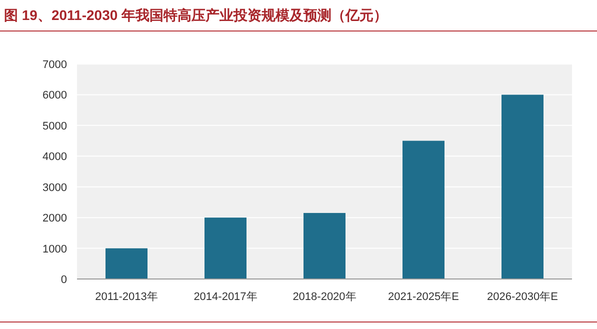  What do you see at coordinates (54, 65) in the screenshot?
I see `y-tick-label: 7000` at bounding box center [54, 65].